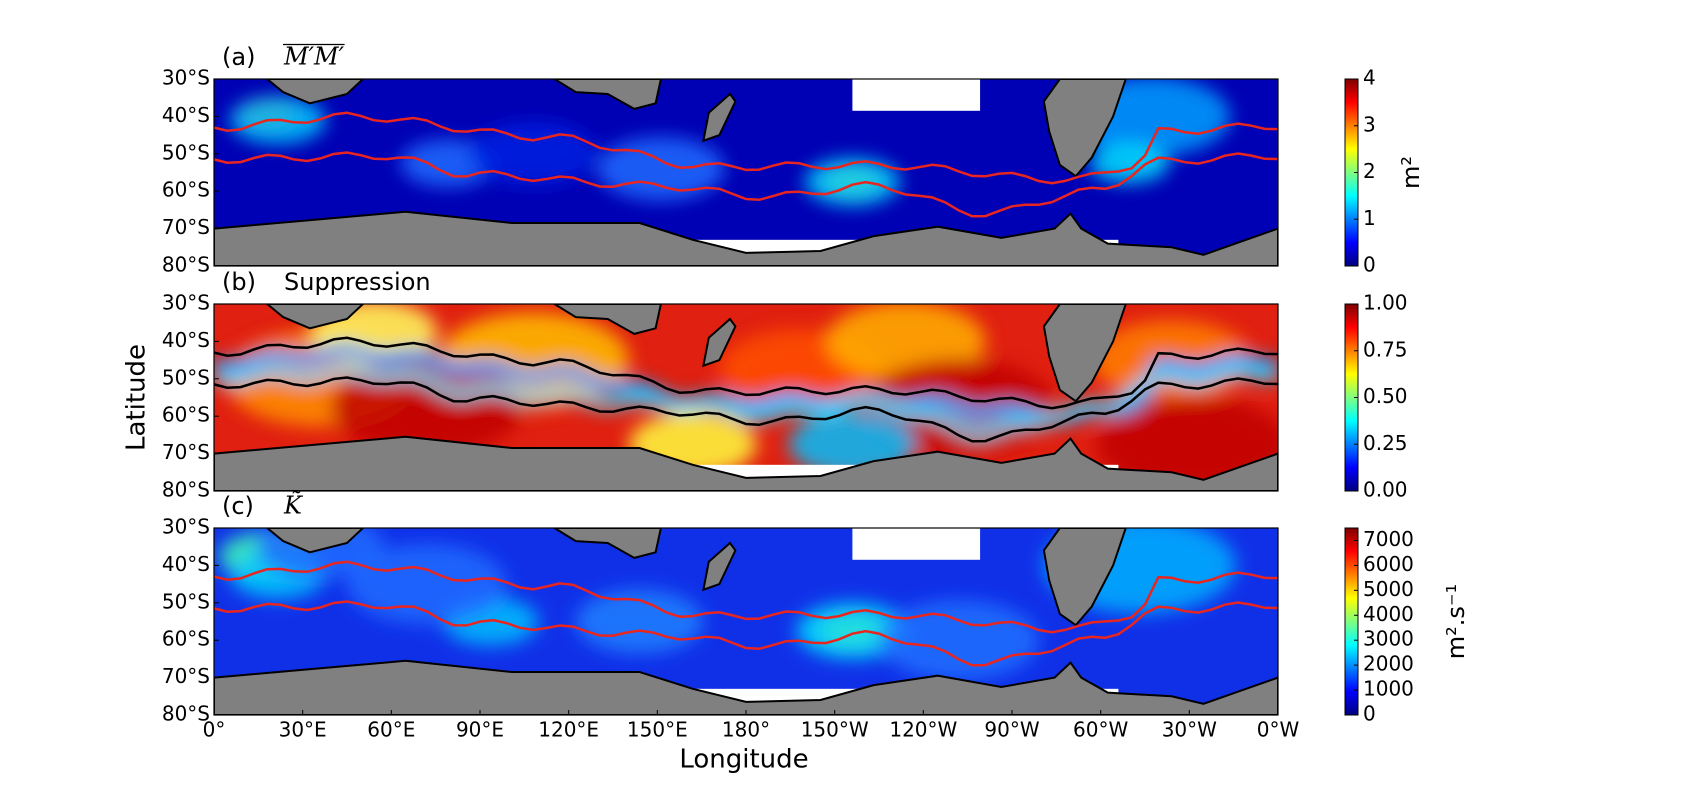 This screenshot has width=1707, height=790. What do you see at coordinates (137, 397) in the screenshot?
I see `y-axis-label: Latitude` at bounding box center [137, 397].